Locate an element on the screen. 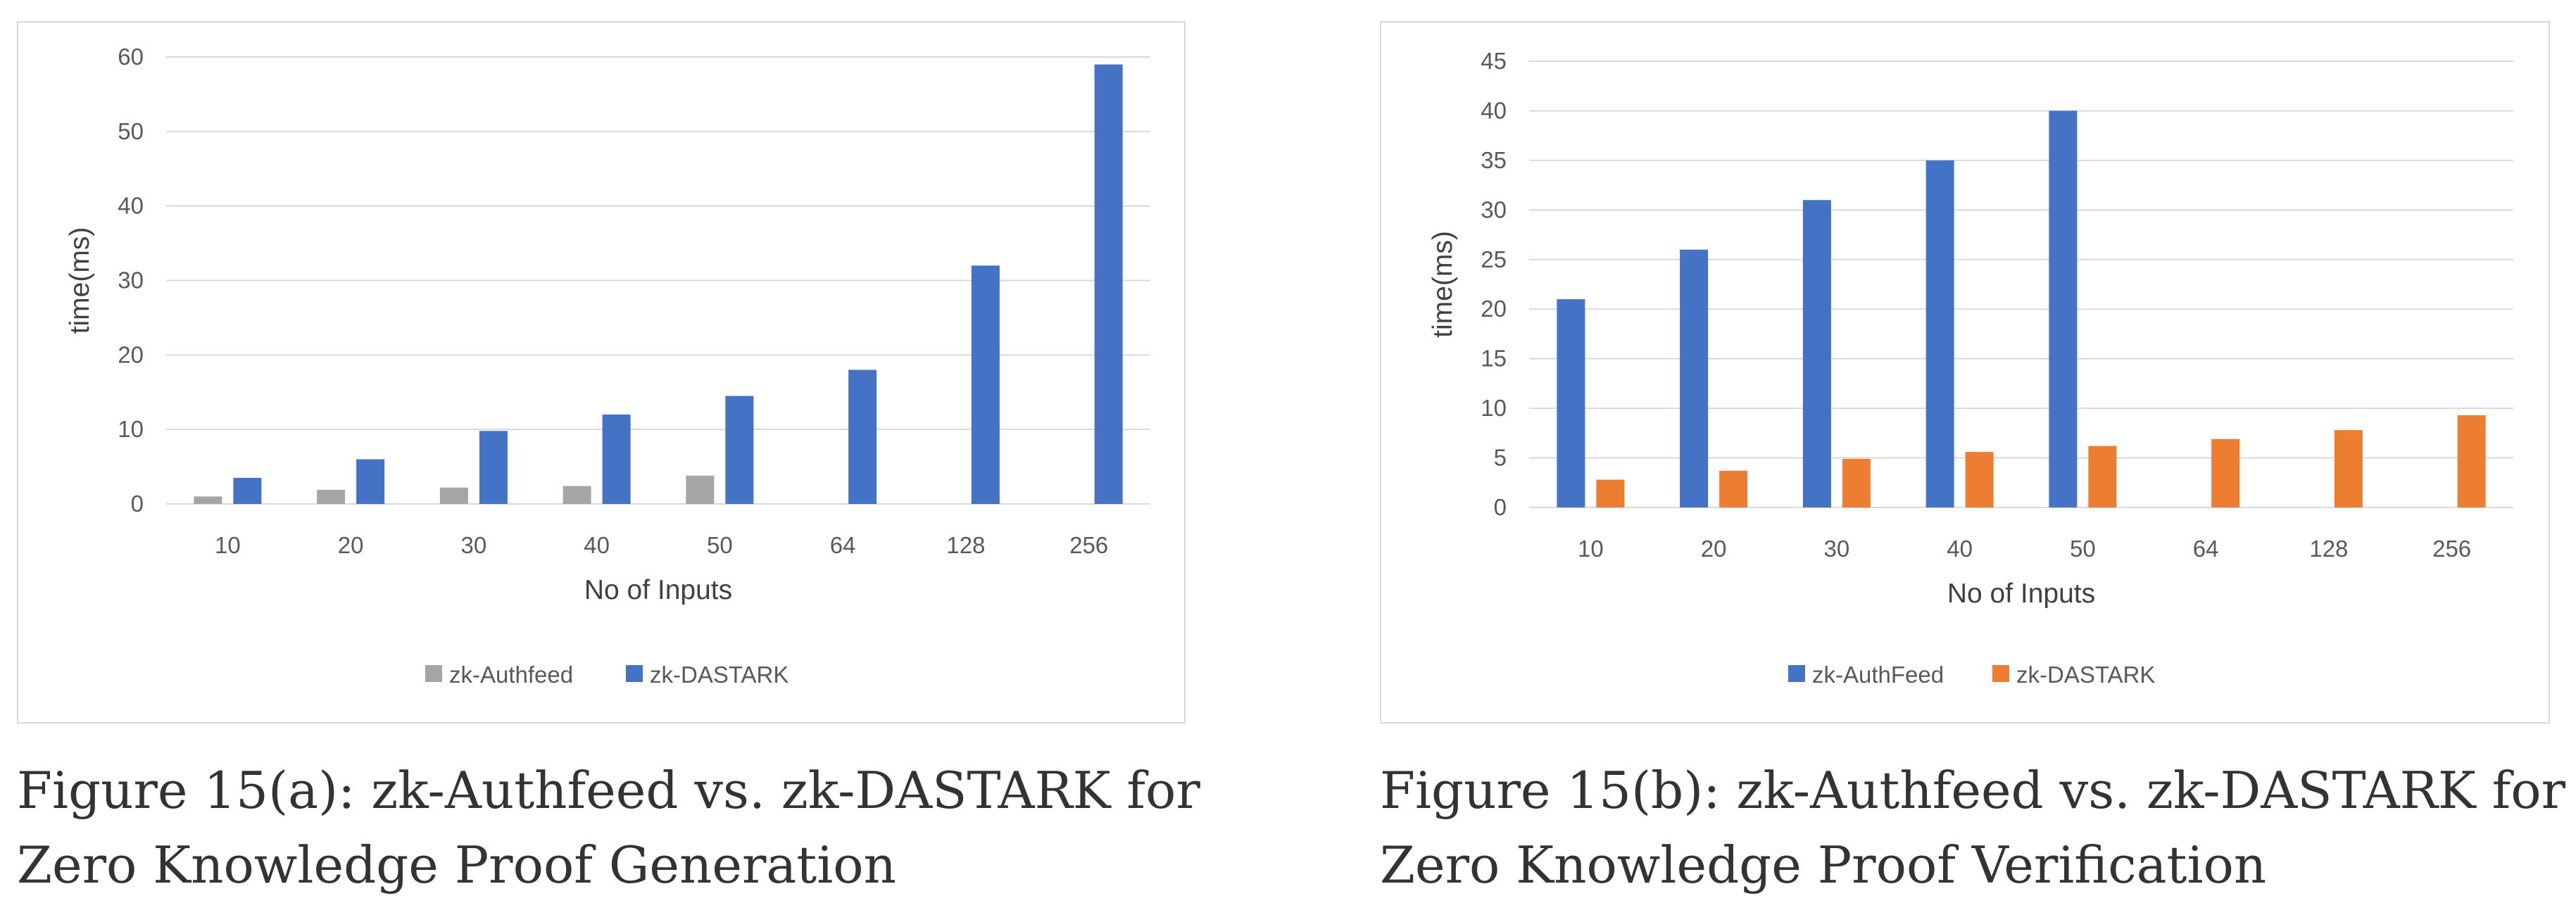 The width and height of the screenshot is (2576, 922). chart-a-y-tick-label: 10 is located at coordinates (131, 429).